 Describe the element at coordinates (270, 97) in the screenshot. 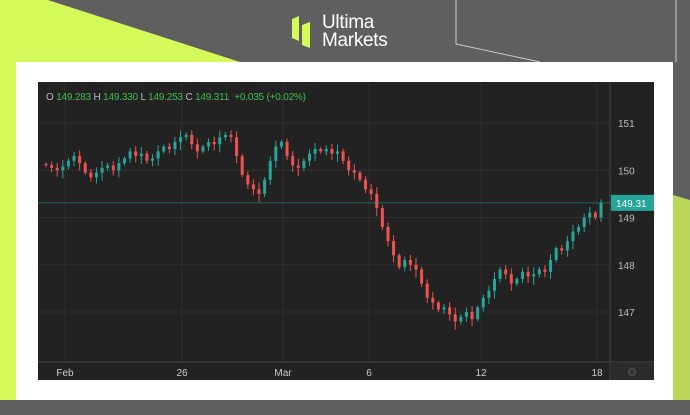

I see `change-value: +0.035 (+0.02%)` at that location.